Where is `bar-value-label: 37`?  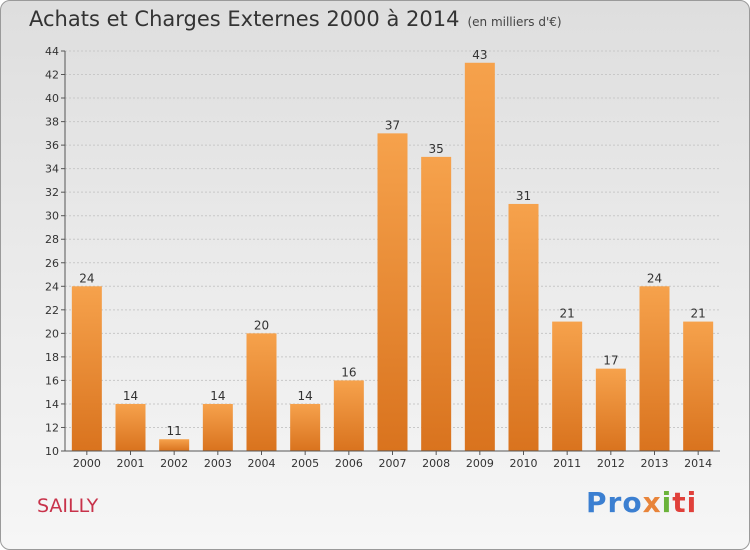 bar-value-label: 37 is located at coordinates (392, 125).